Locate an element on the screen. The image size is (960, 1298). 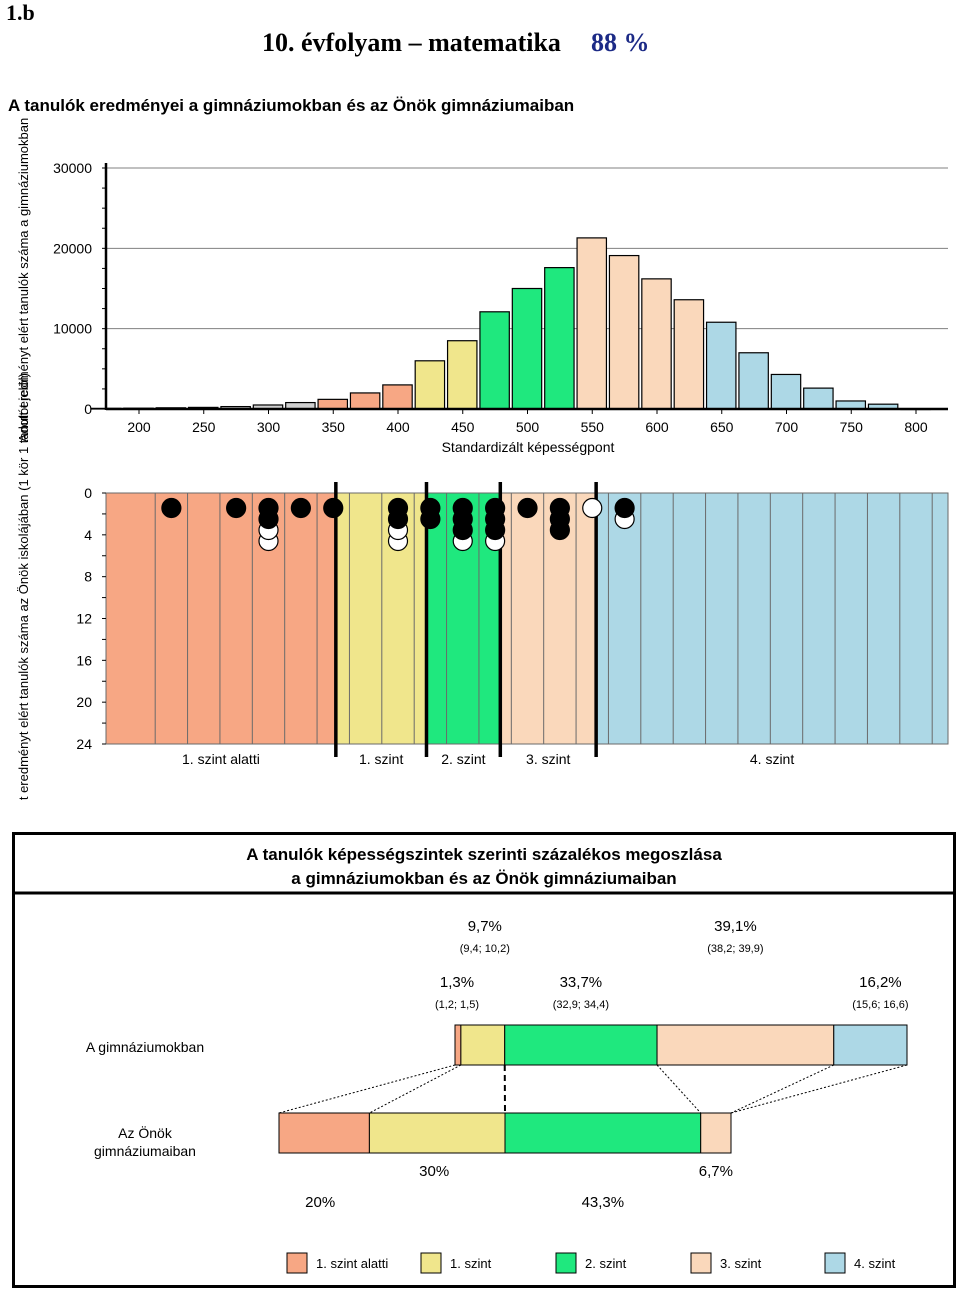
category-label-1: A gimnáziumokban is located at coordinates (145, 1047).